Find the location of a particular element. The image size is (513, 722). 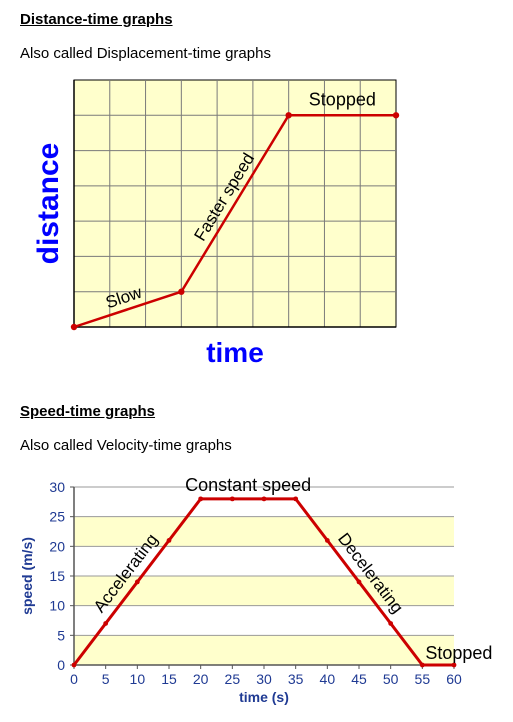

x-tick-label: 60 is located at coordinates (454, 679).